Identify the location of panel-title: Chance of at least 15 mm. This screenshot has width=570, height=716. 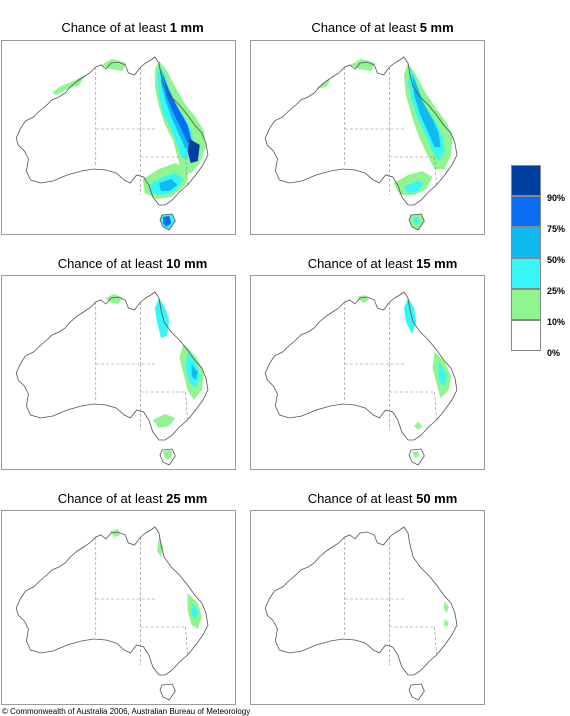
(382, 263).